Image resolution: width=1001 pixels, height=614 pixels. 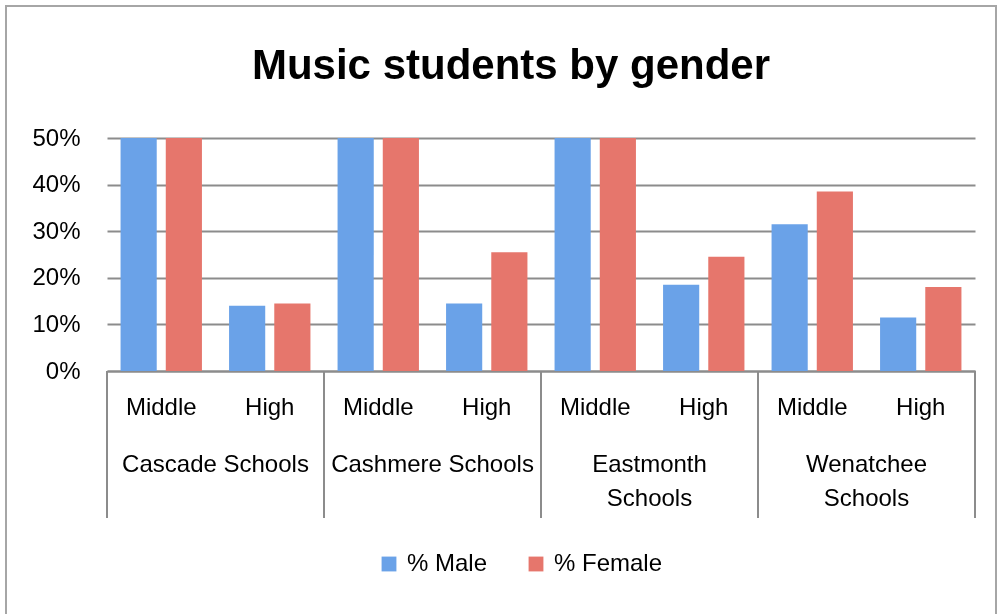 I want to click on y-tick-label: 20%, so click(x=56, y=277).